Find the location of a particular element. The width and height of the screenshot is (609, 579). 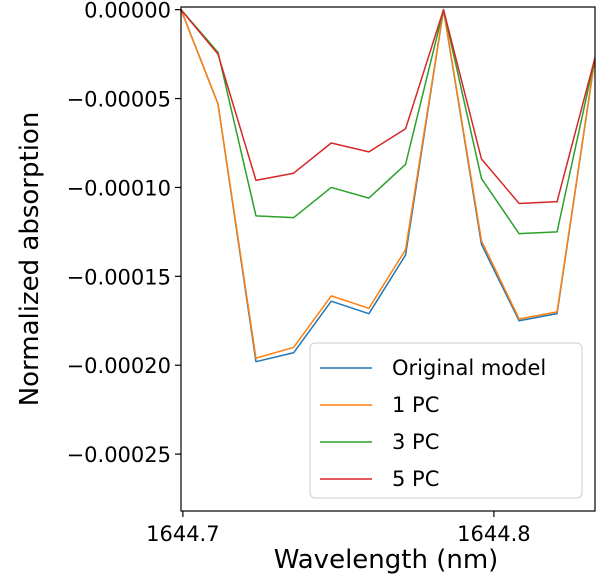

y-tick-label: −0.00005 is located at coordinates (119, 100).